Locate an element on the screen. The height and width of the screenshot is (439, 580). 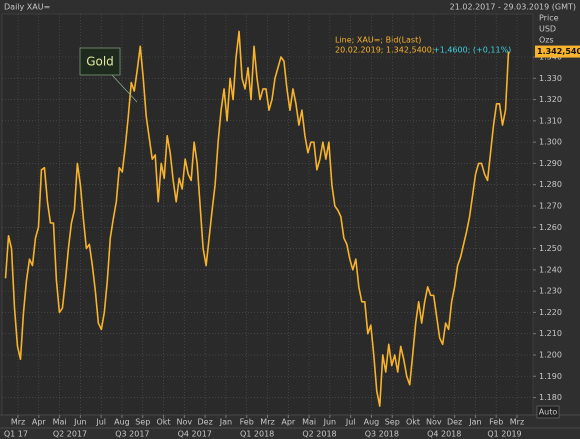
auto-button is located at coordinates (548, 412).